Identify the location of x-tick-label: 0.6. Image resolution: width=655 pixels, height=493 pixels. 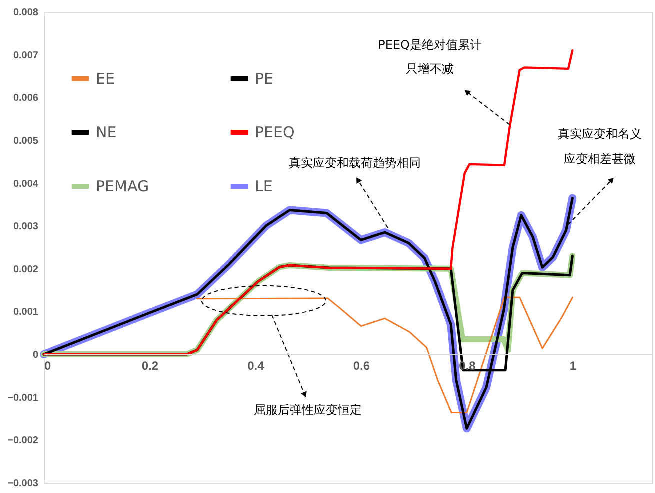
(361, 366).